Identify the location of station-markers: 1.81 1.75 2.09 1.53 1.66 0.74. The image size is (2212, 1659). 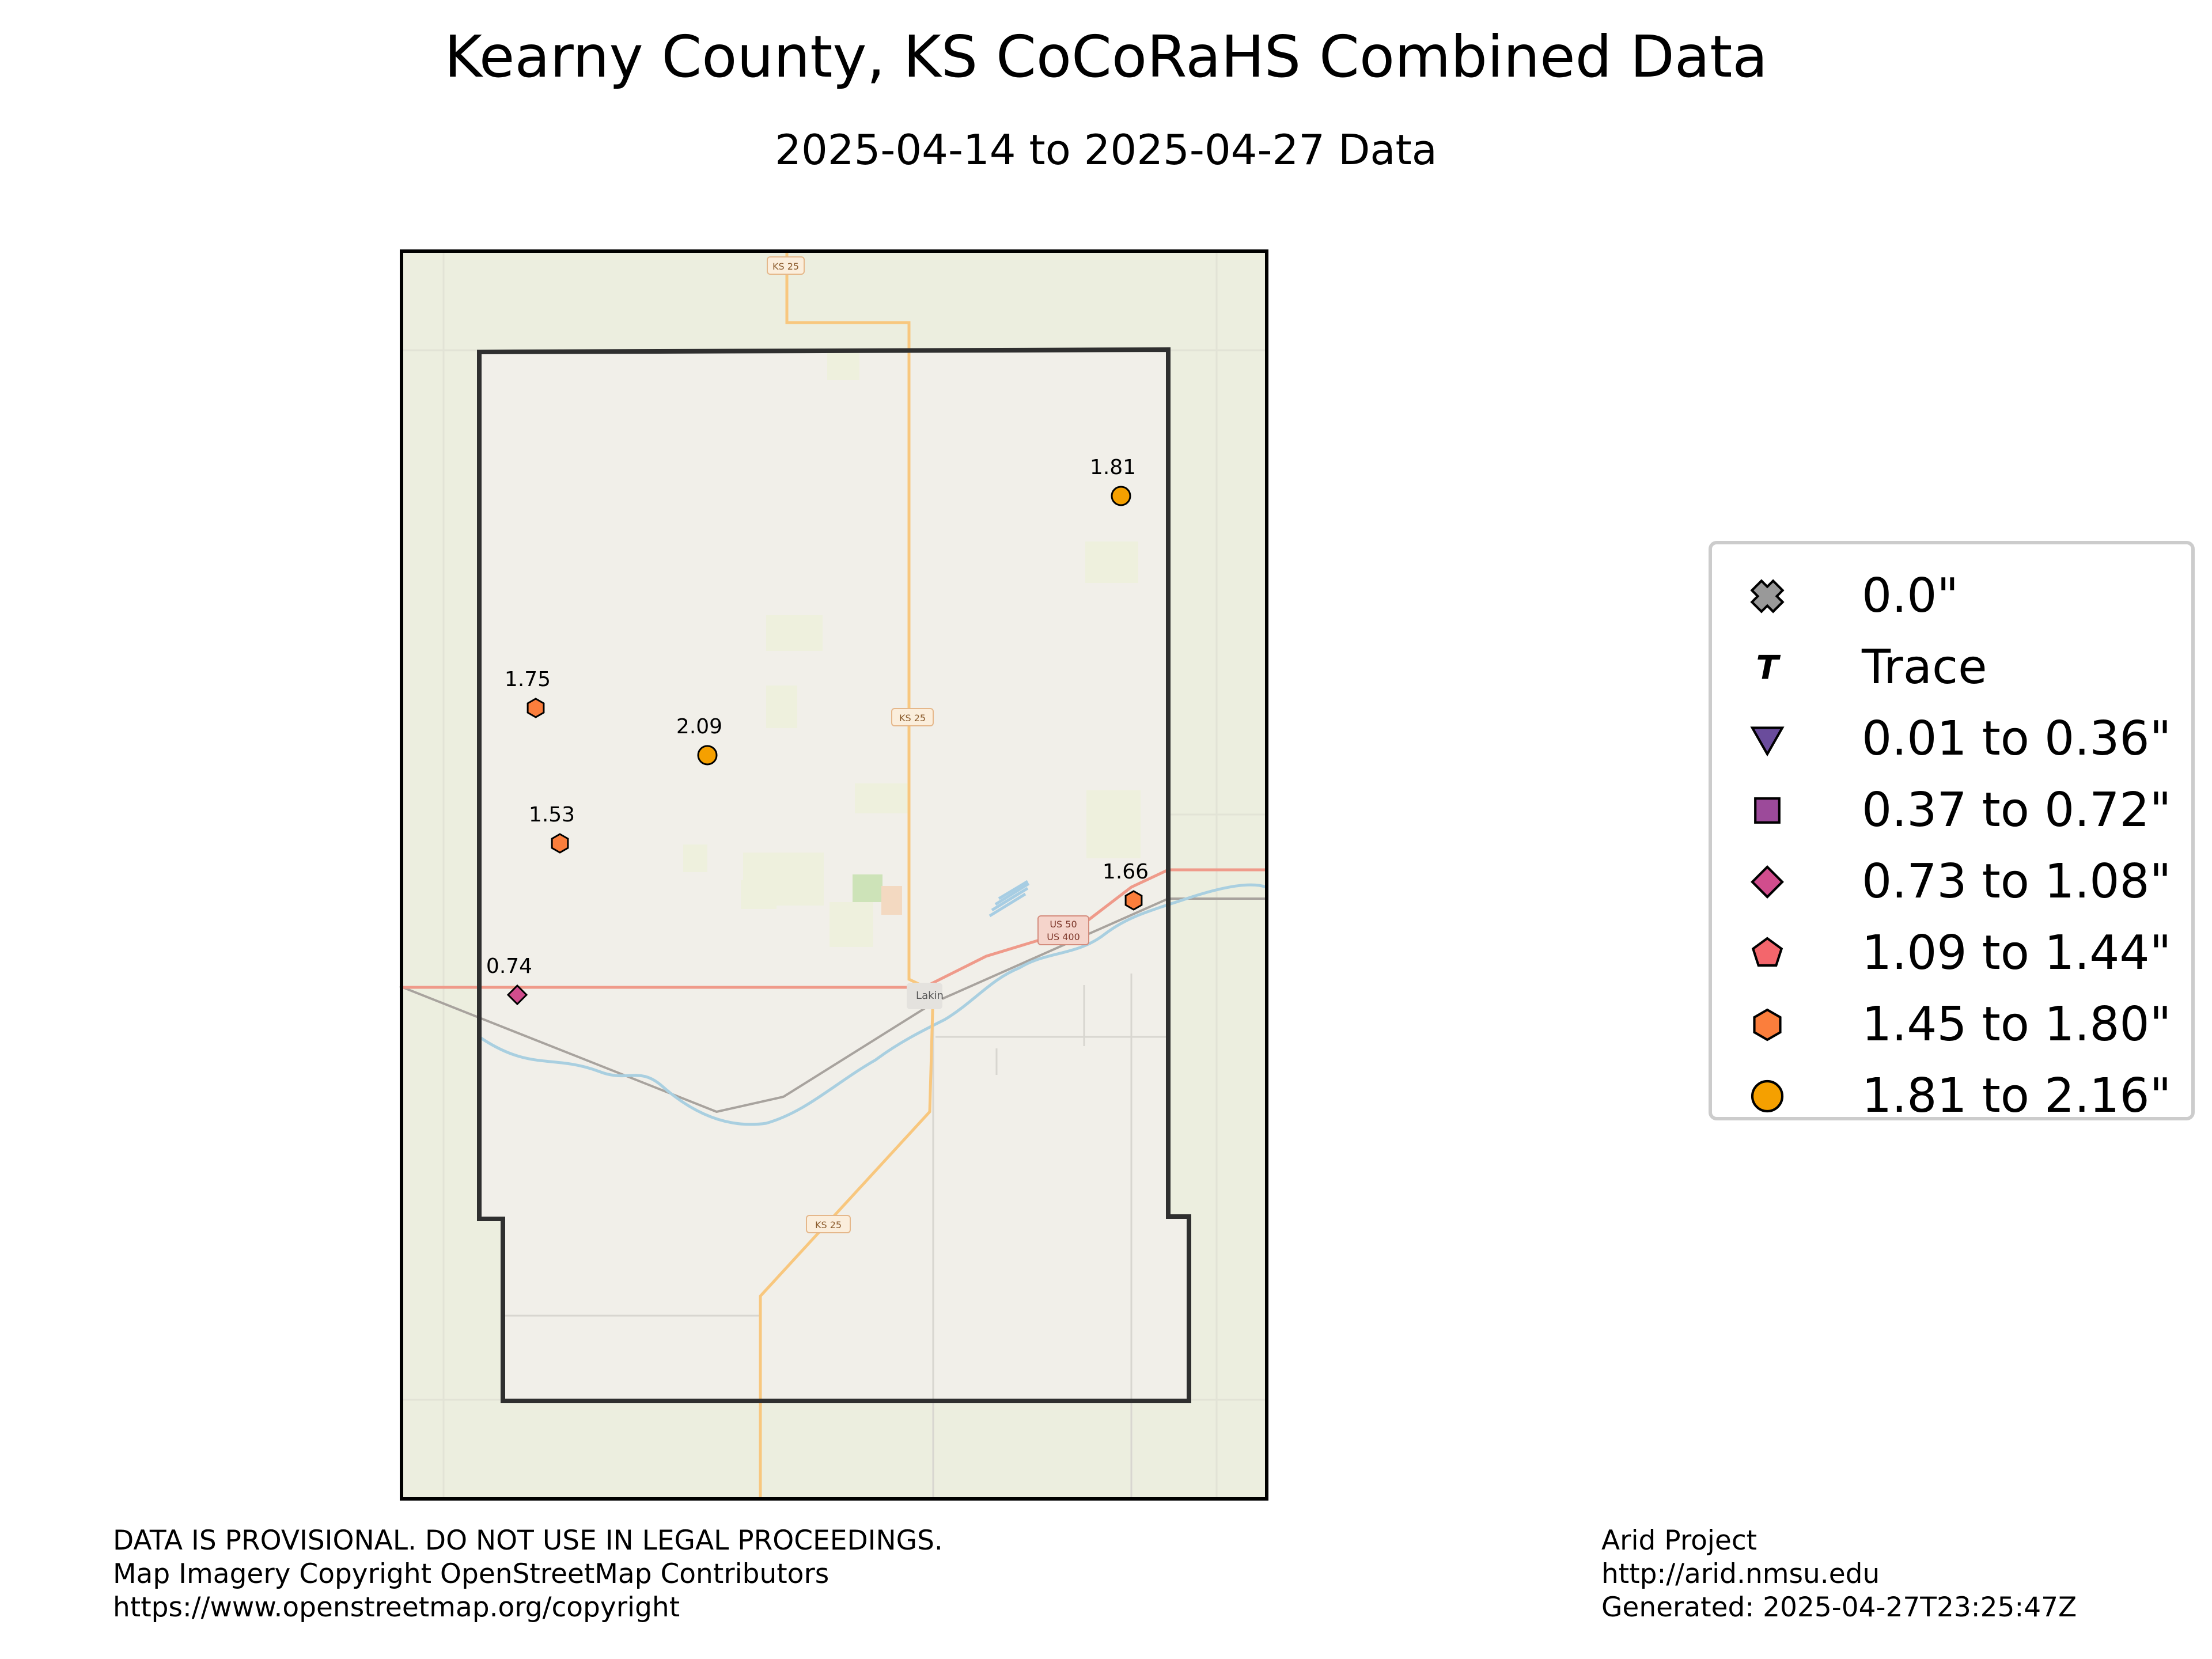
(817, 731).